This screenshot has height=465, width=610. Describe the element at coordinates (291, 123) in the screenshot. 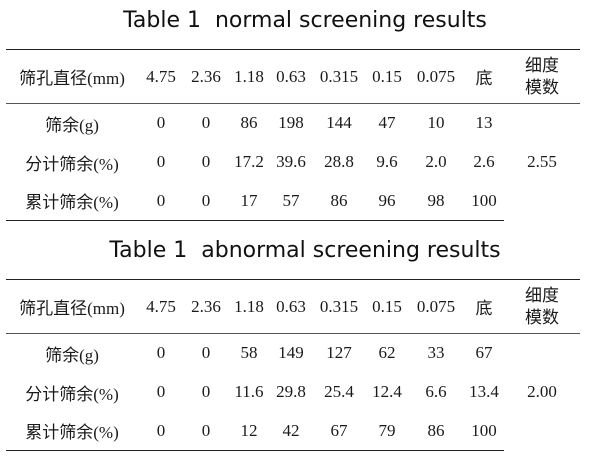

I see `table-cell: 198` at that location.